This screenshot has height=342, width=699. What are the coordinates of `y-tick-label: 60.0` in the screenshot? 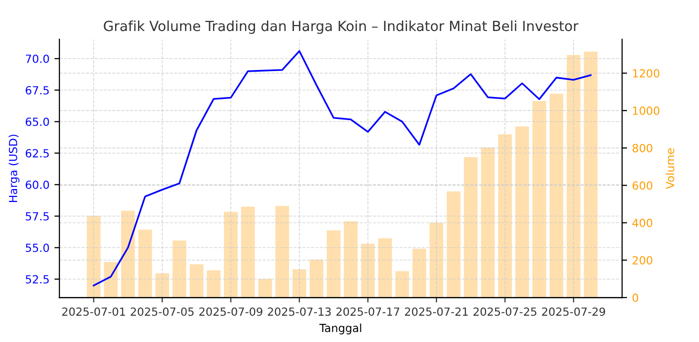 It's located at (37, 185).